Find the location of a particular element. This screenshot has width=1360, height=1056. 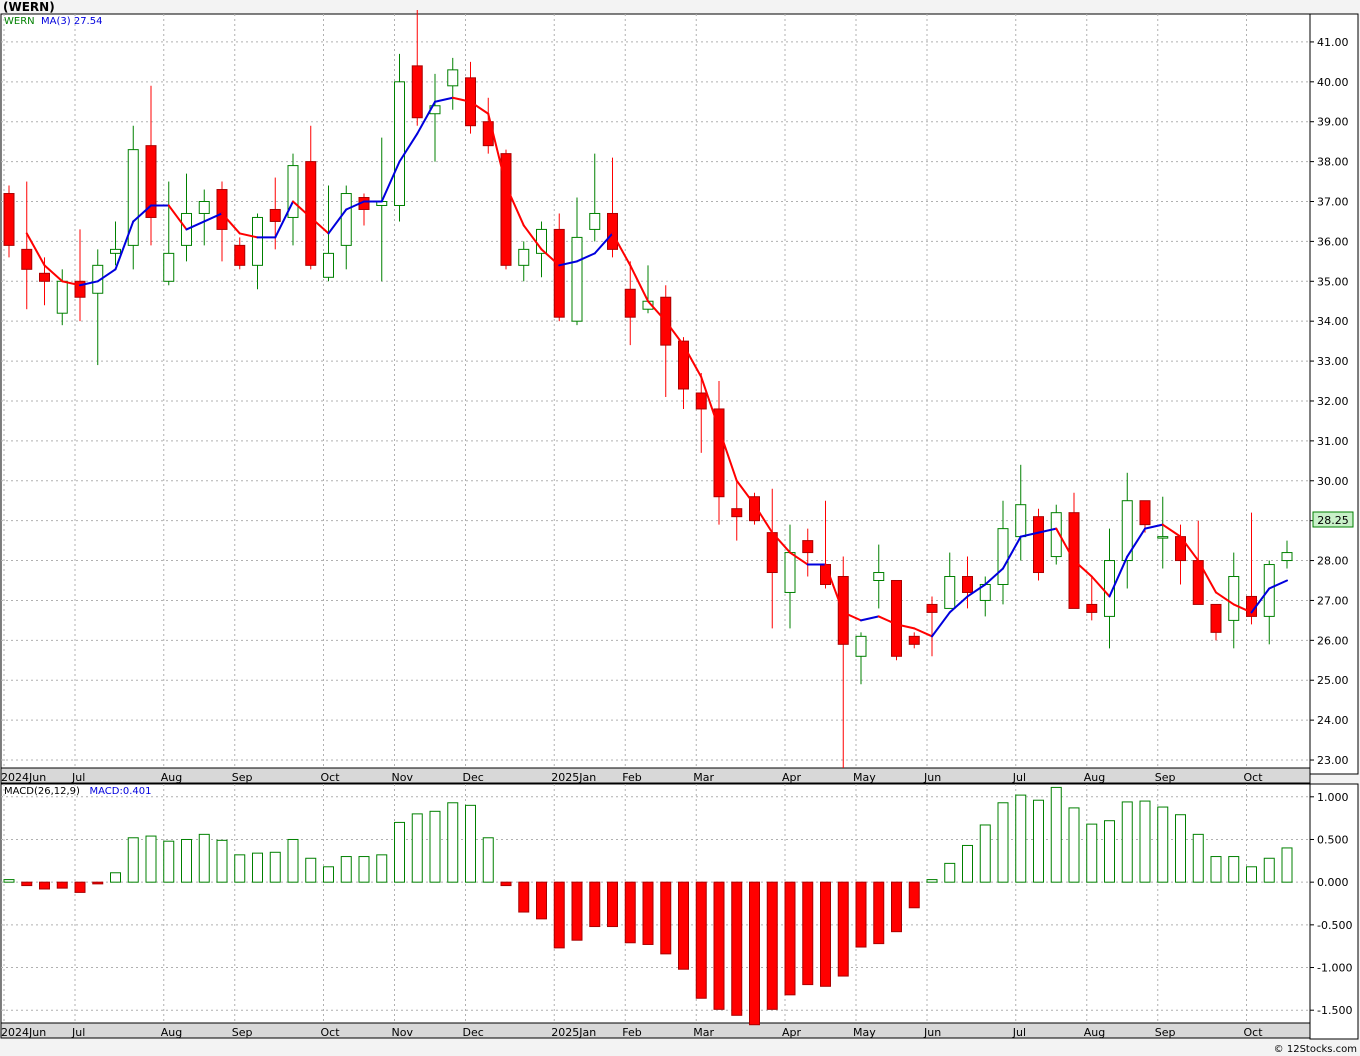

macd-legend-label: MACD(26,12,9) is located at coordinates (42, 791).